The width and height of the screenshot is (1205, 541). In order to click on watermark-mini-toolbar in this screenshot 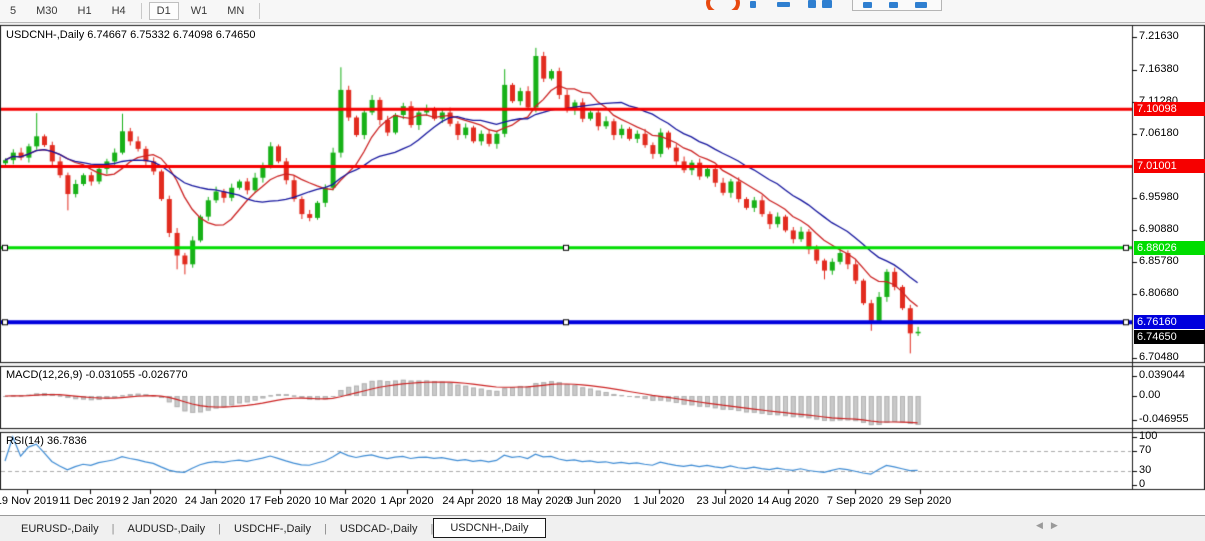, I will do `click(897, 5)`.